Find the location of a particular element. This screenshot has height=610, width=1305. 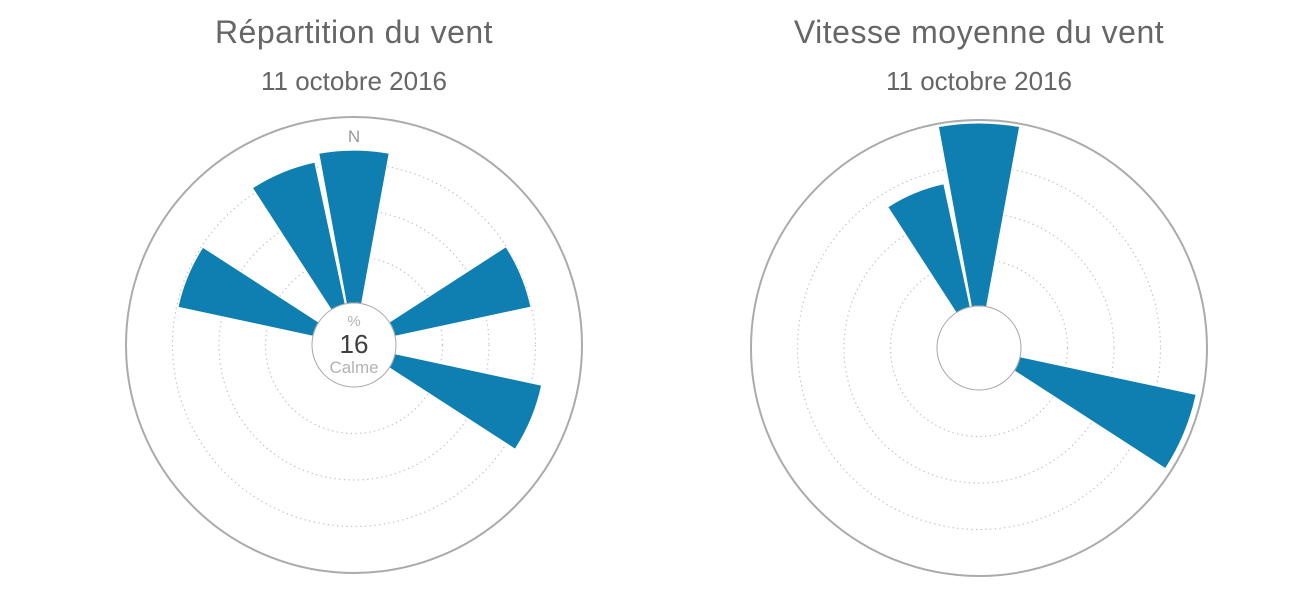

calm-value: 16 is located at coordinates (354, 344).